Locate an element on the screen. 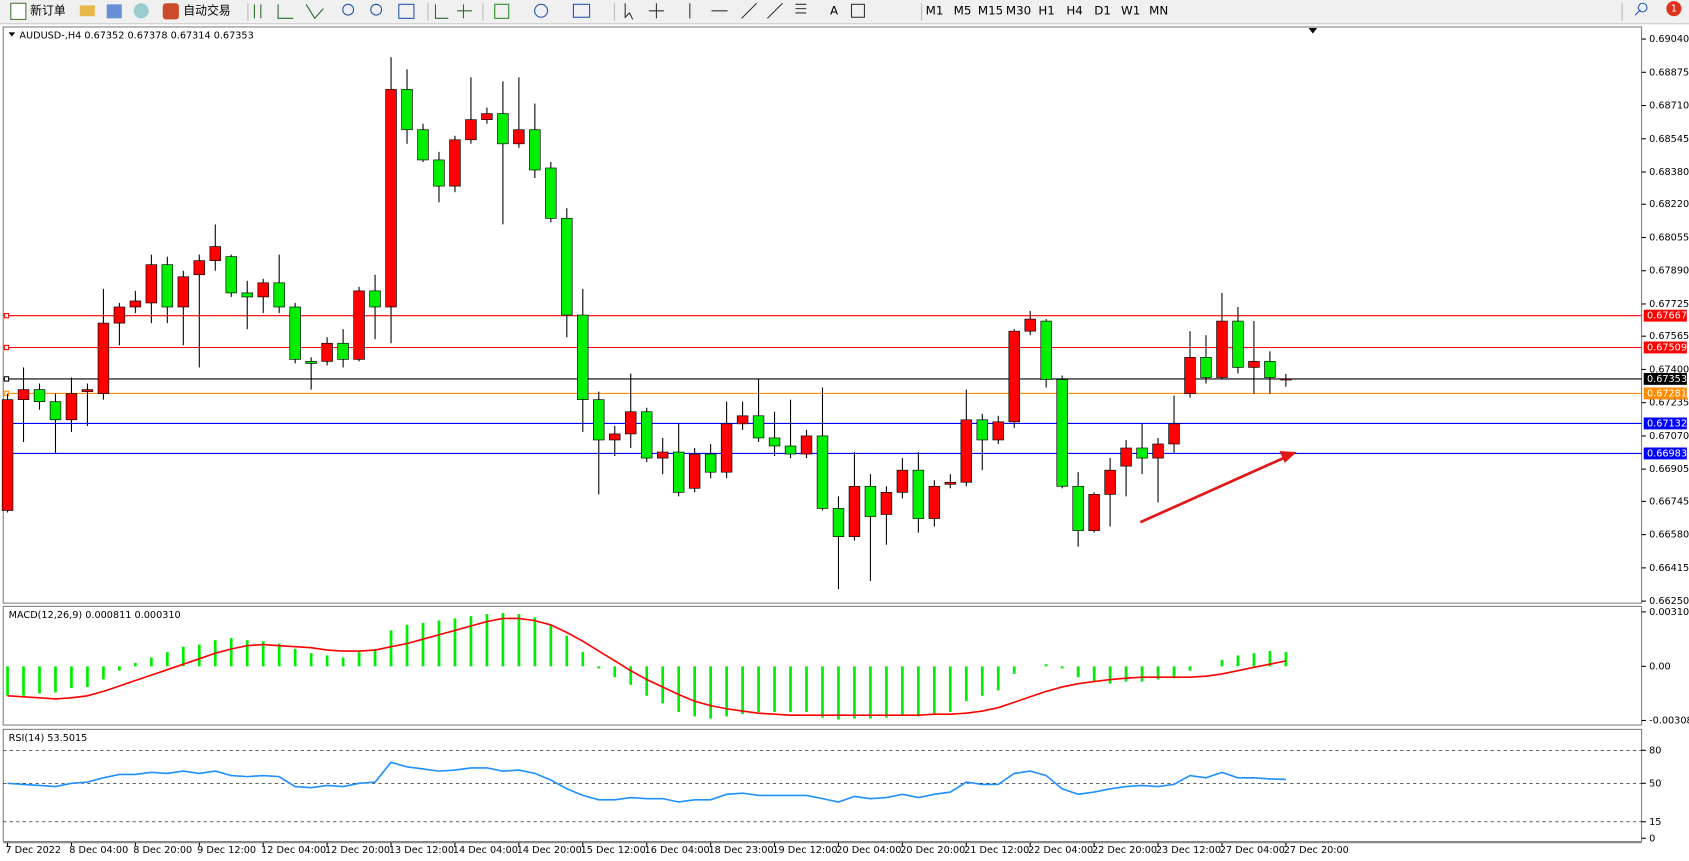  level-label: 0.67281 is located at coordinates (1667, 393).